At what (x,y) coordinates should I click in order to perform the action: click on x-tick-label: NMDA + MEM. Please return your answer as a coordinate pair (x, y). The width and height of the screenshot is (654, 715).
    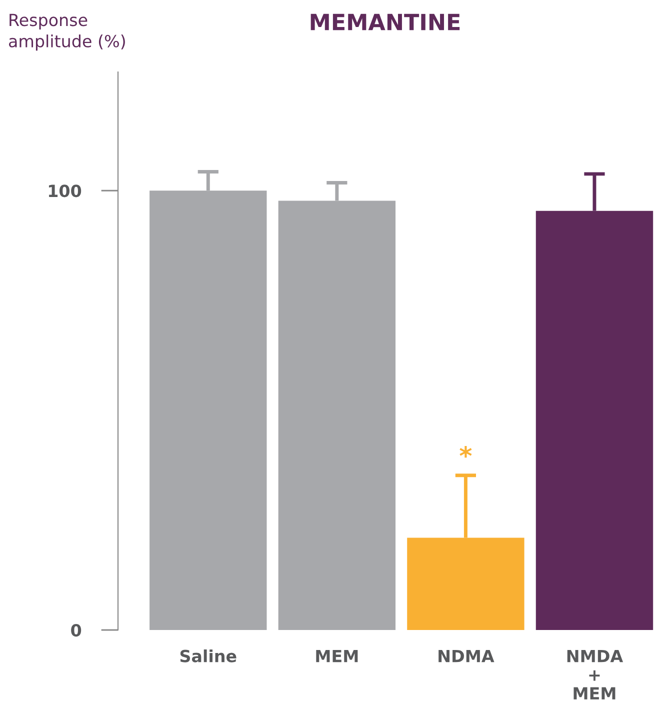
    Looking at the image, I should click on (595, 675).